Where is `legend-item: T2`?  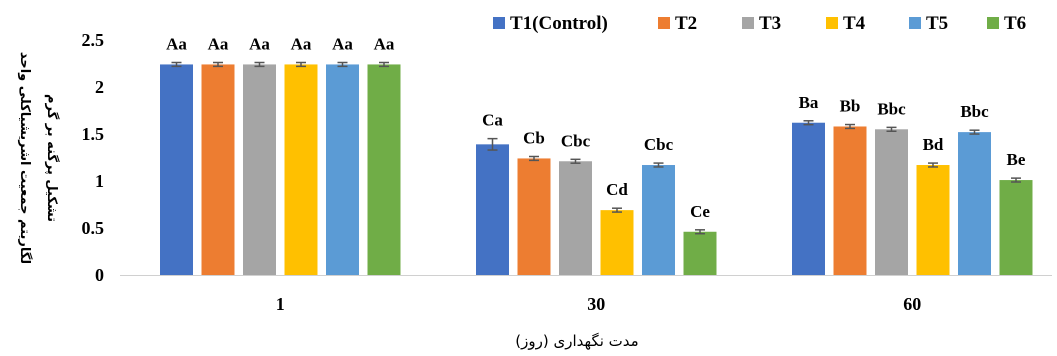
legend-item: T2 is located at coordinates (677, 23).